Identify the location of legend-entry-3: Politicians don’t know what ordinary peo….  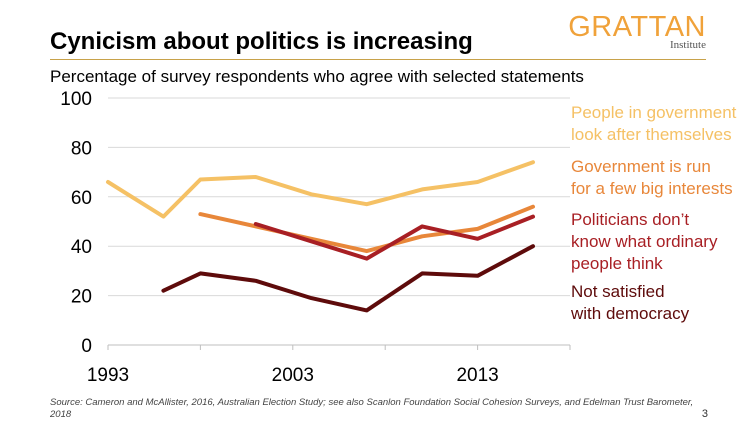
(644, 241).